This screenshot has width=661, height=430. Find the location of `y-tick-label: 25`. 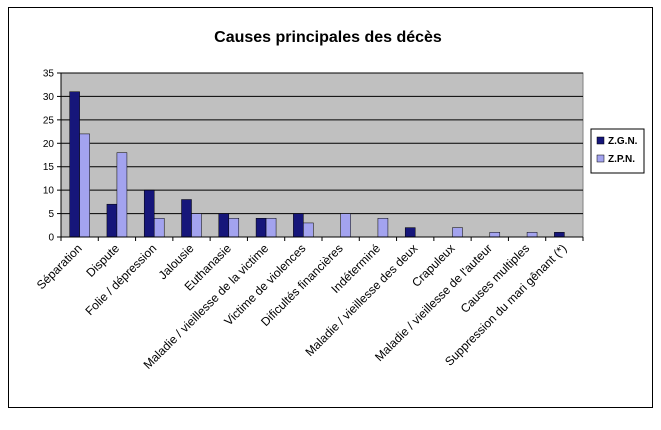

y-tick-label: 25 is located at coordinates (49, 120).